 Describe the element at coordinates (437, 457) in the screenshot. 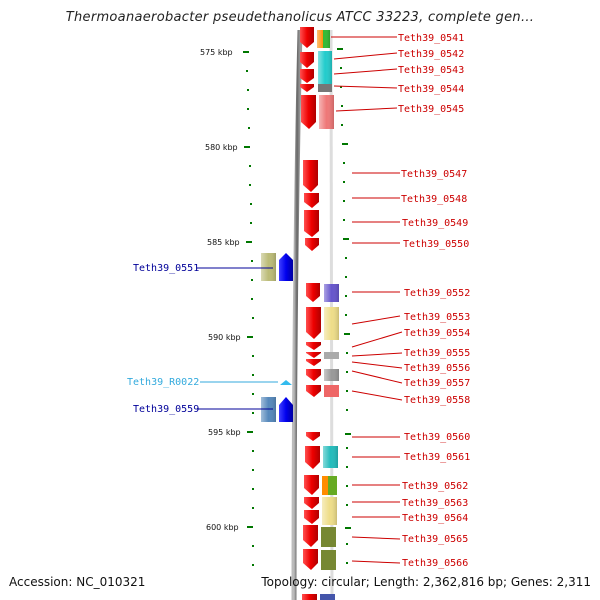

I see `gene-label: Teth39_0561` at that location.